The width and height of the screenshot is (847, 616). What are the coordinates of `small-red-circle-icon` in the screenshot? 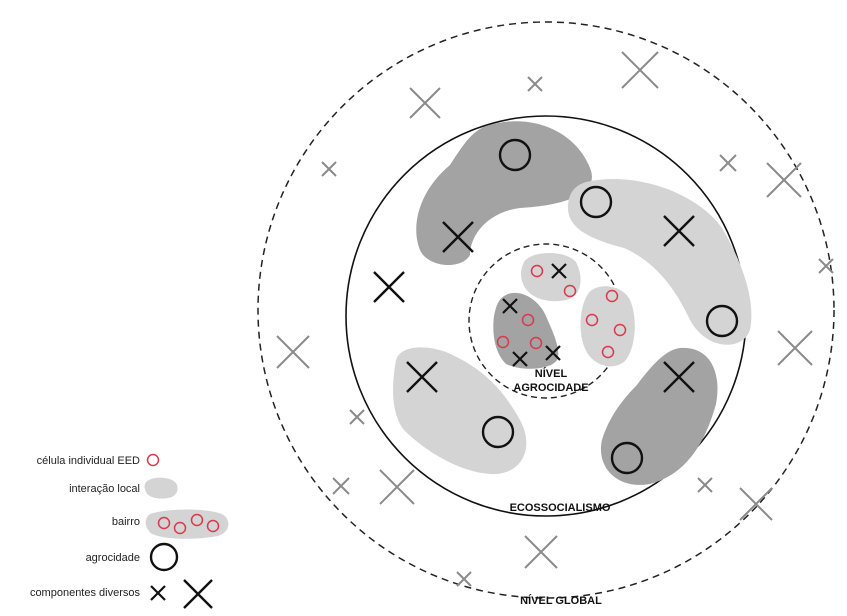 It's located at (153, 460).